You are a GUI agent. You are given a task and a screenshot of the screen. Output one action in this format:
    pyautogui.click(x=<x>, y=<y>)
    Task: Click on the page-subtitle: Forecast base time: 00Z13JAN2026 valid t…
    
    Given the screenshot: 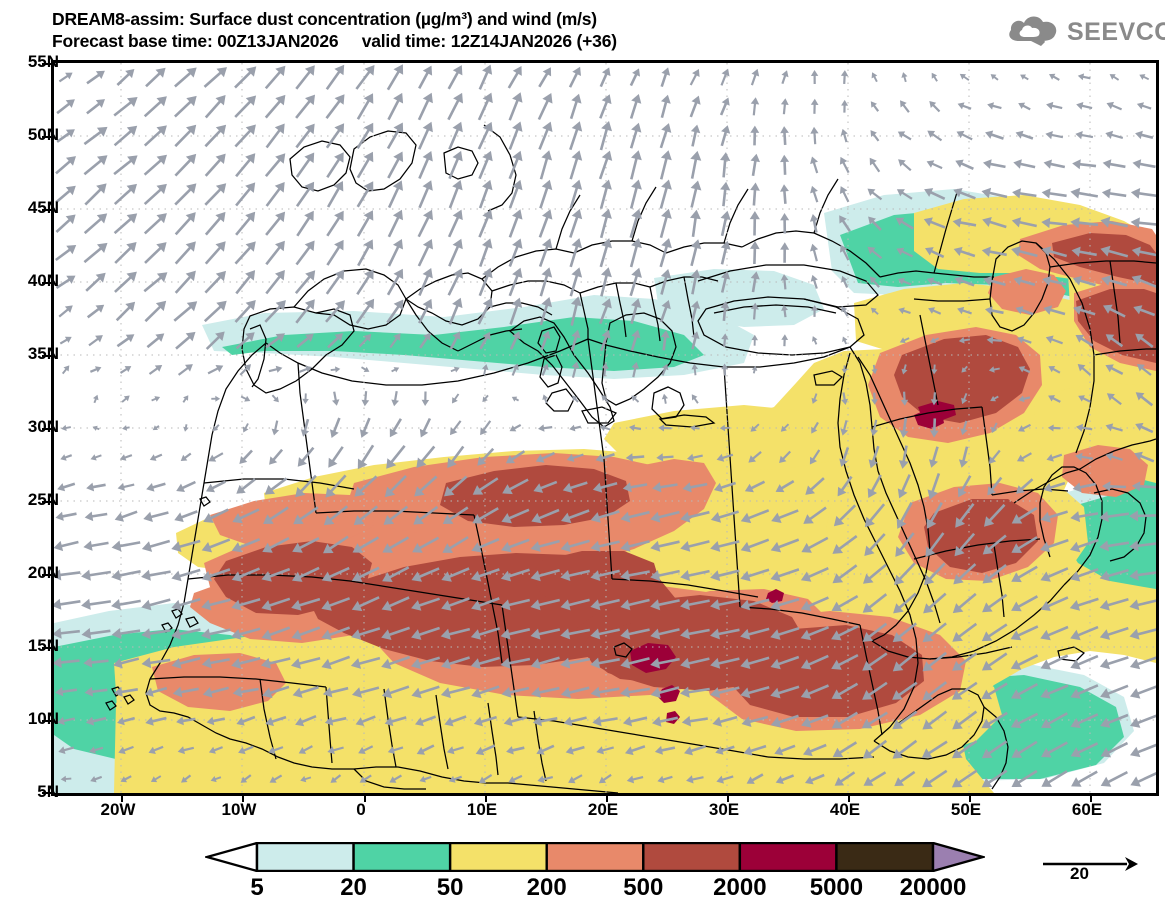 What is the action you would take?
    pyautogui.click(x=334, y=41)
    